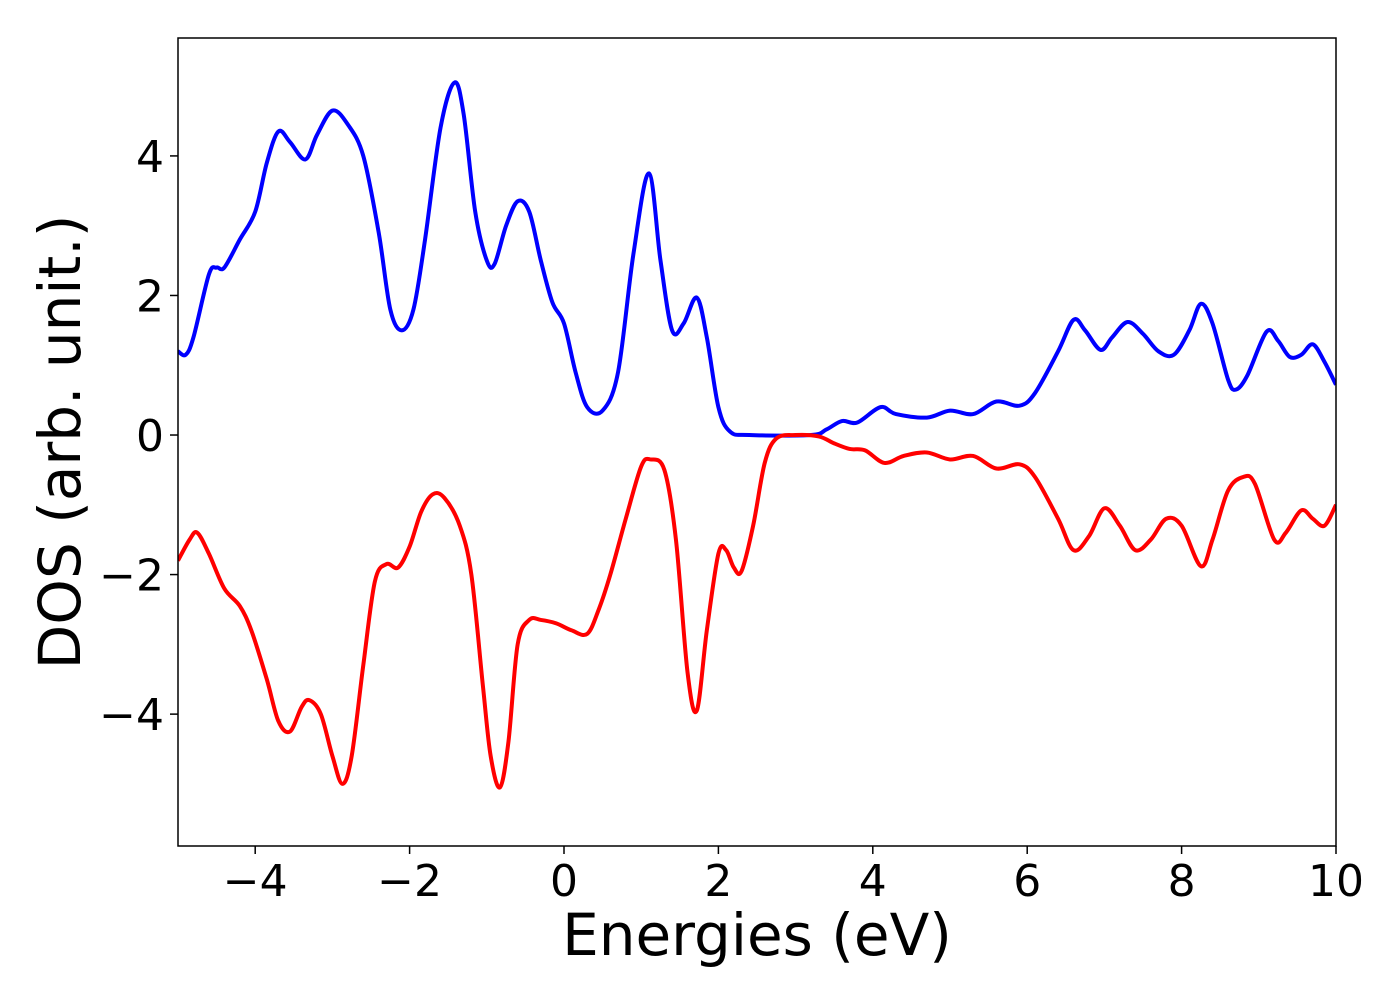  I want to click on y-tick-label: 2, so click(150, 296).